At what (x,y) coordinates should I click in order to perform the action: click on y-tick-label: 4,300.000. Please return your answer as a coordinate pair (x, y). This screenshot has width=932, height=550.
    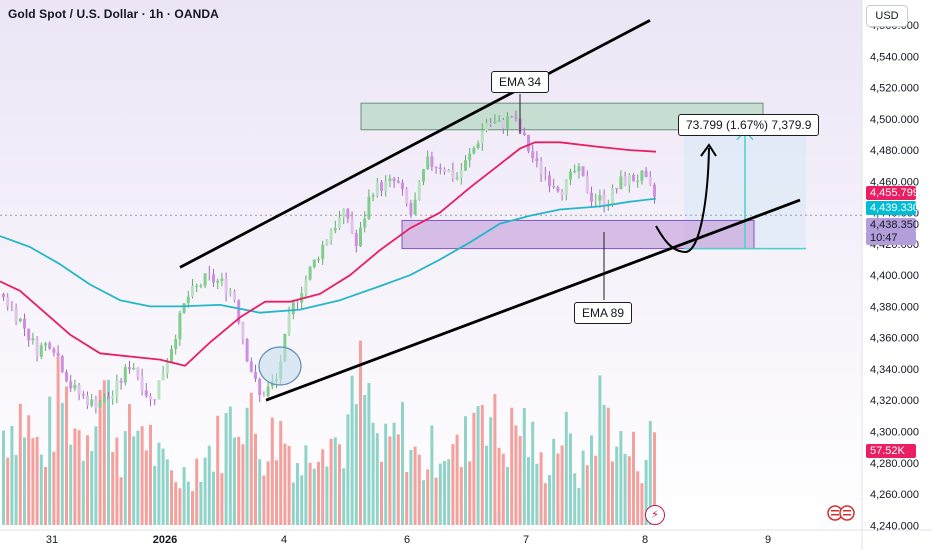
    Looking at the image, I should click on (894, 433).